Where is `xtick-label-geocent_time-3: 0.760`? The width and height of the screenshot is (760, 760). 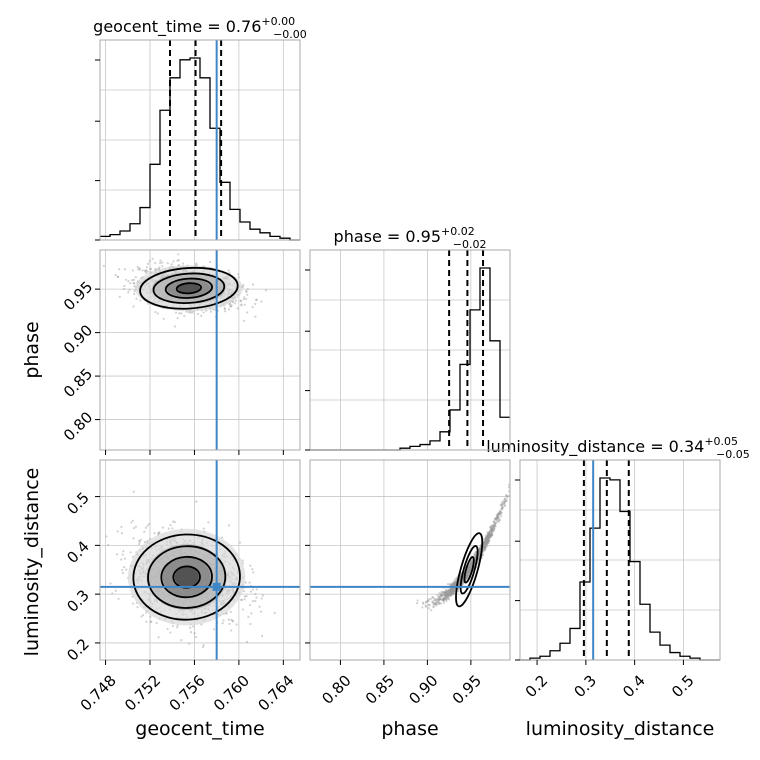 xtick-label-geocent_time-3: 0.760 is located at coordinates (231, 693).